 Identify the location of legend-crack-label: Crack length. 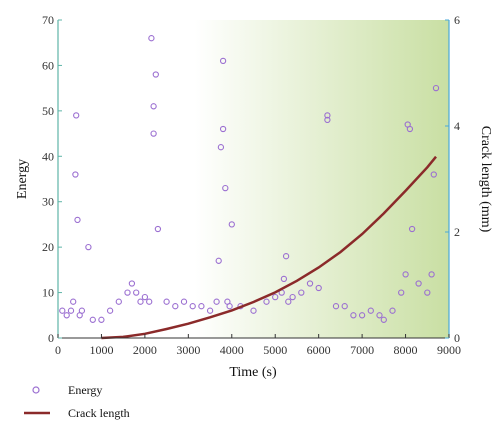
(99, 413).